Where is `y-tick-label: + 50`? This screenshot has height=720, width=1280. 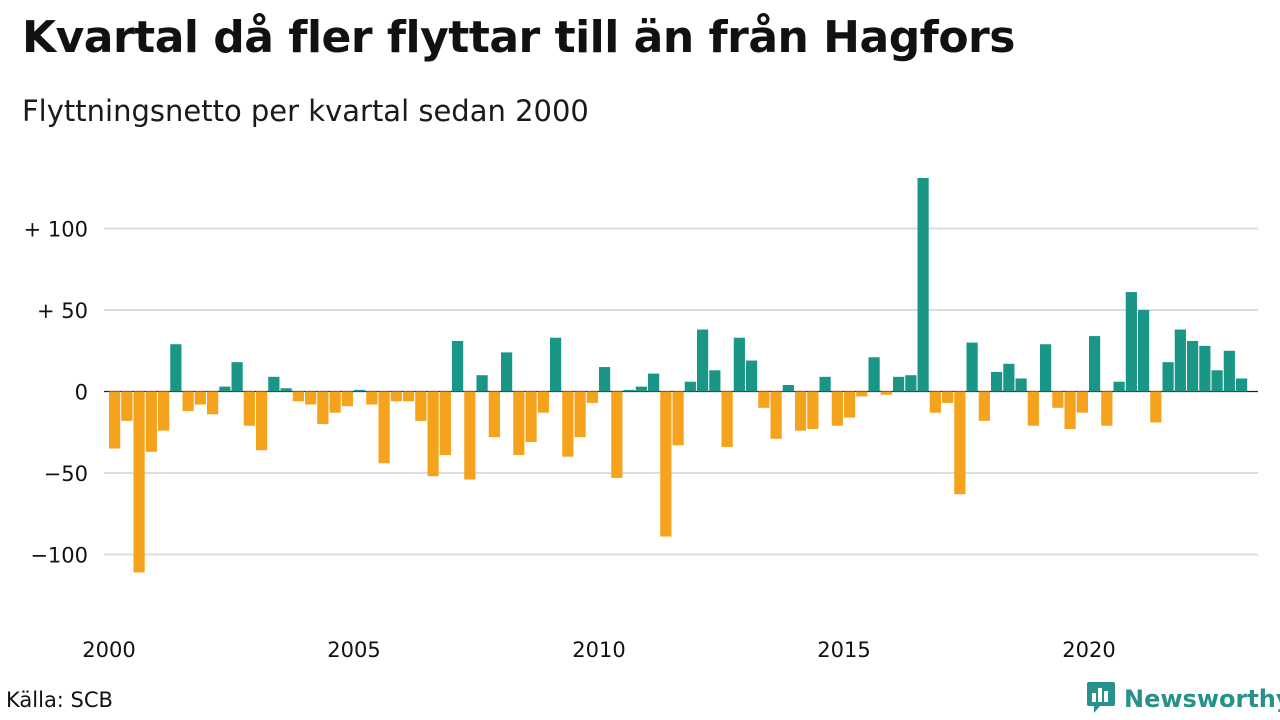
y-tick-label: + 50 is located at coordinates (62, 311).